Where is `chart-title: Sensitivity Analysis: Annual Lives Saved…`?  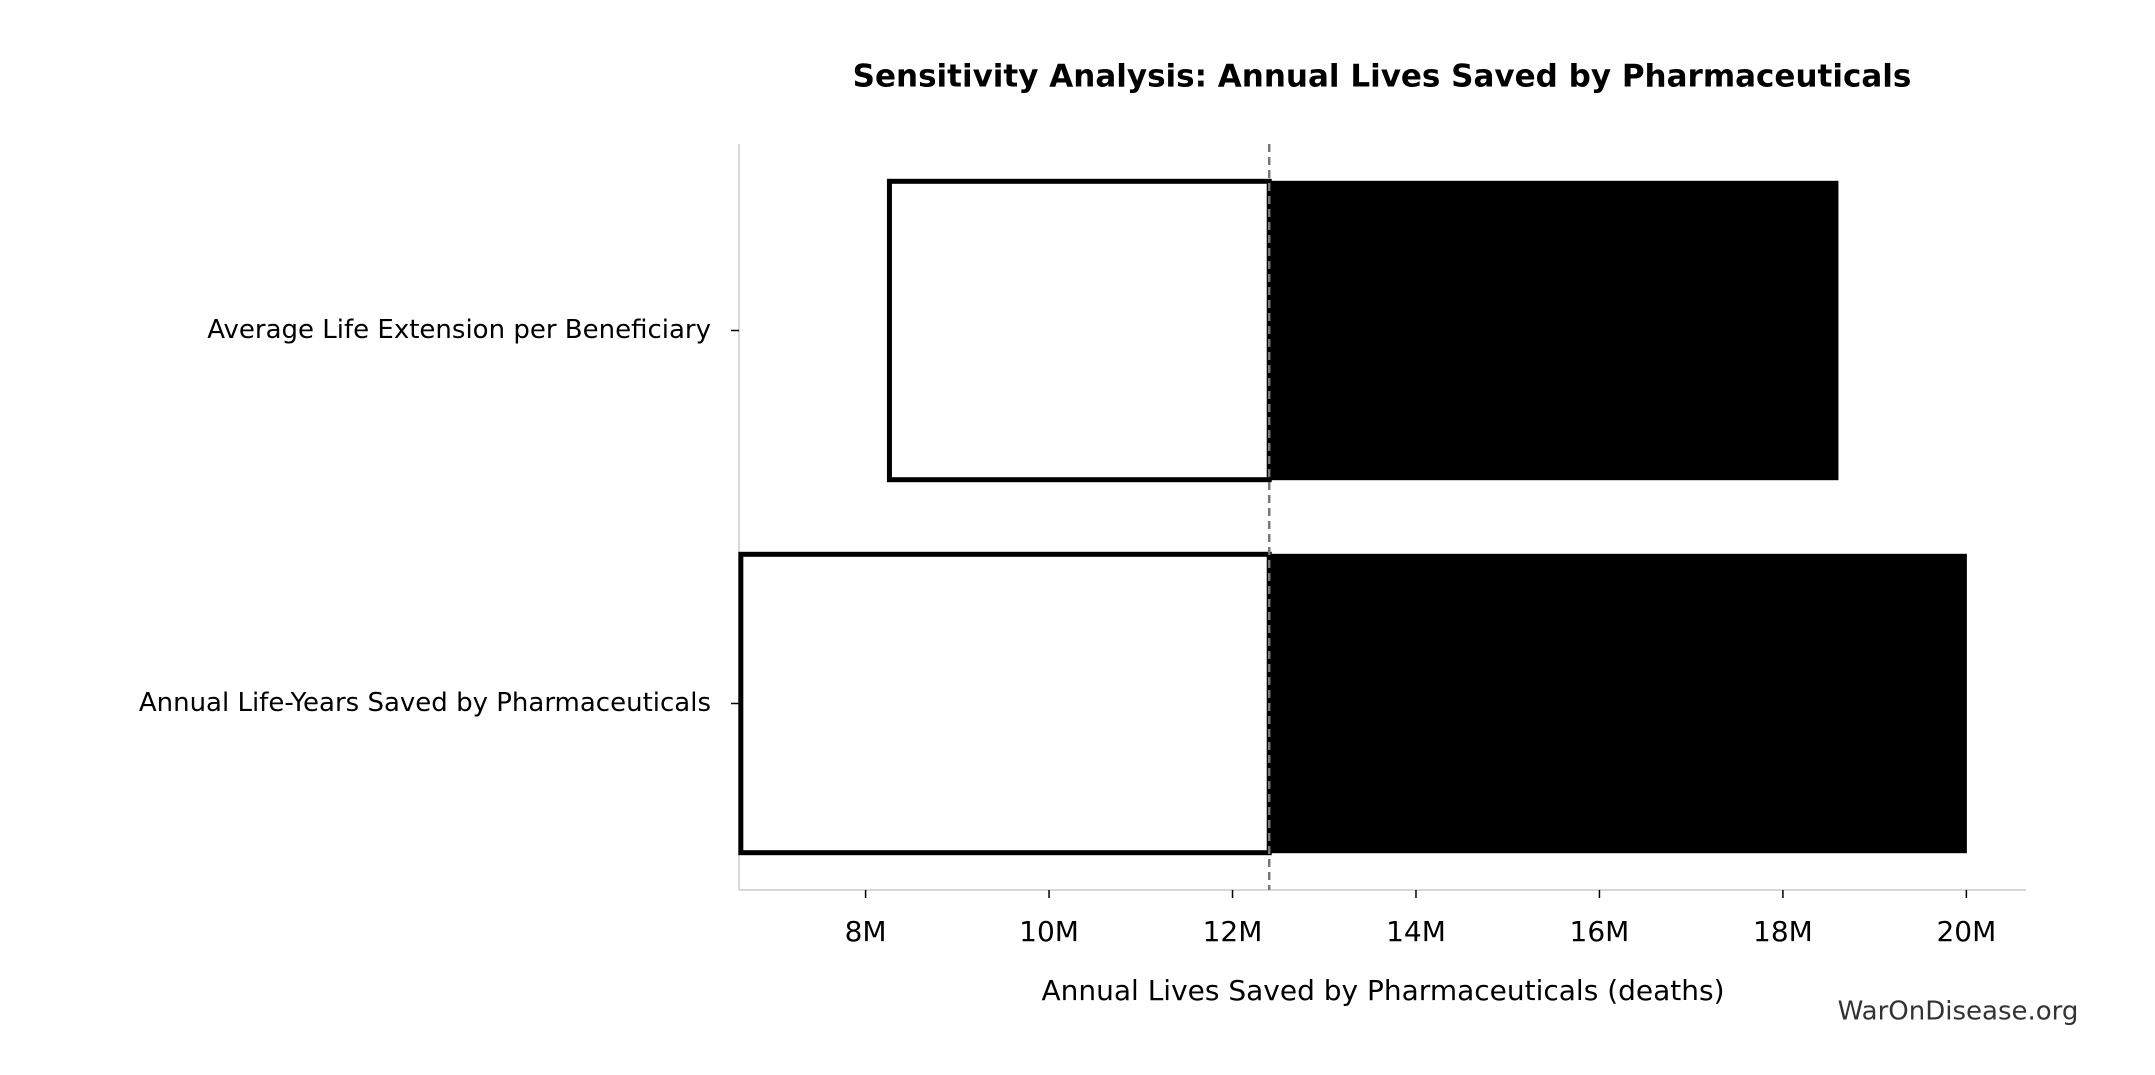 chart-title: Sensitivity Analysis: Annual Lives Saved… is located at coordinates (1382, 77).